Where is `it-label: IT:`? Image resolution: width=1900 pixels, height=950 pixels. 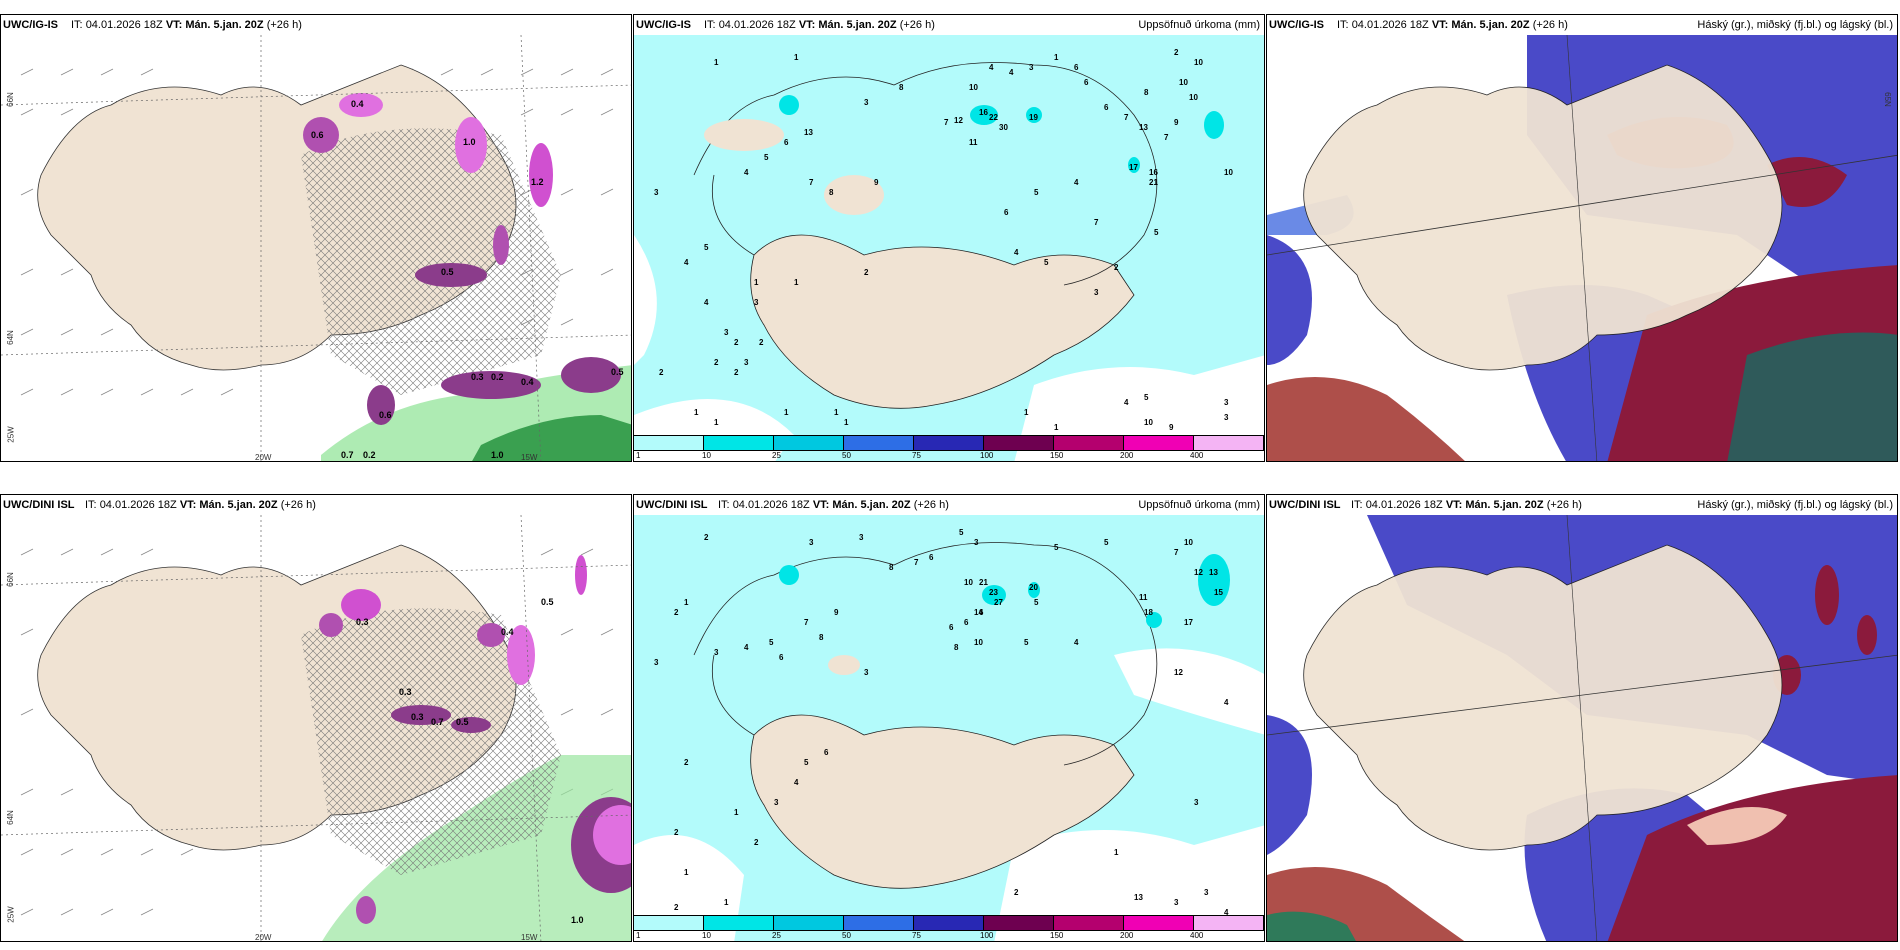 it-label: IT: is located at coordinates (1357, 505).